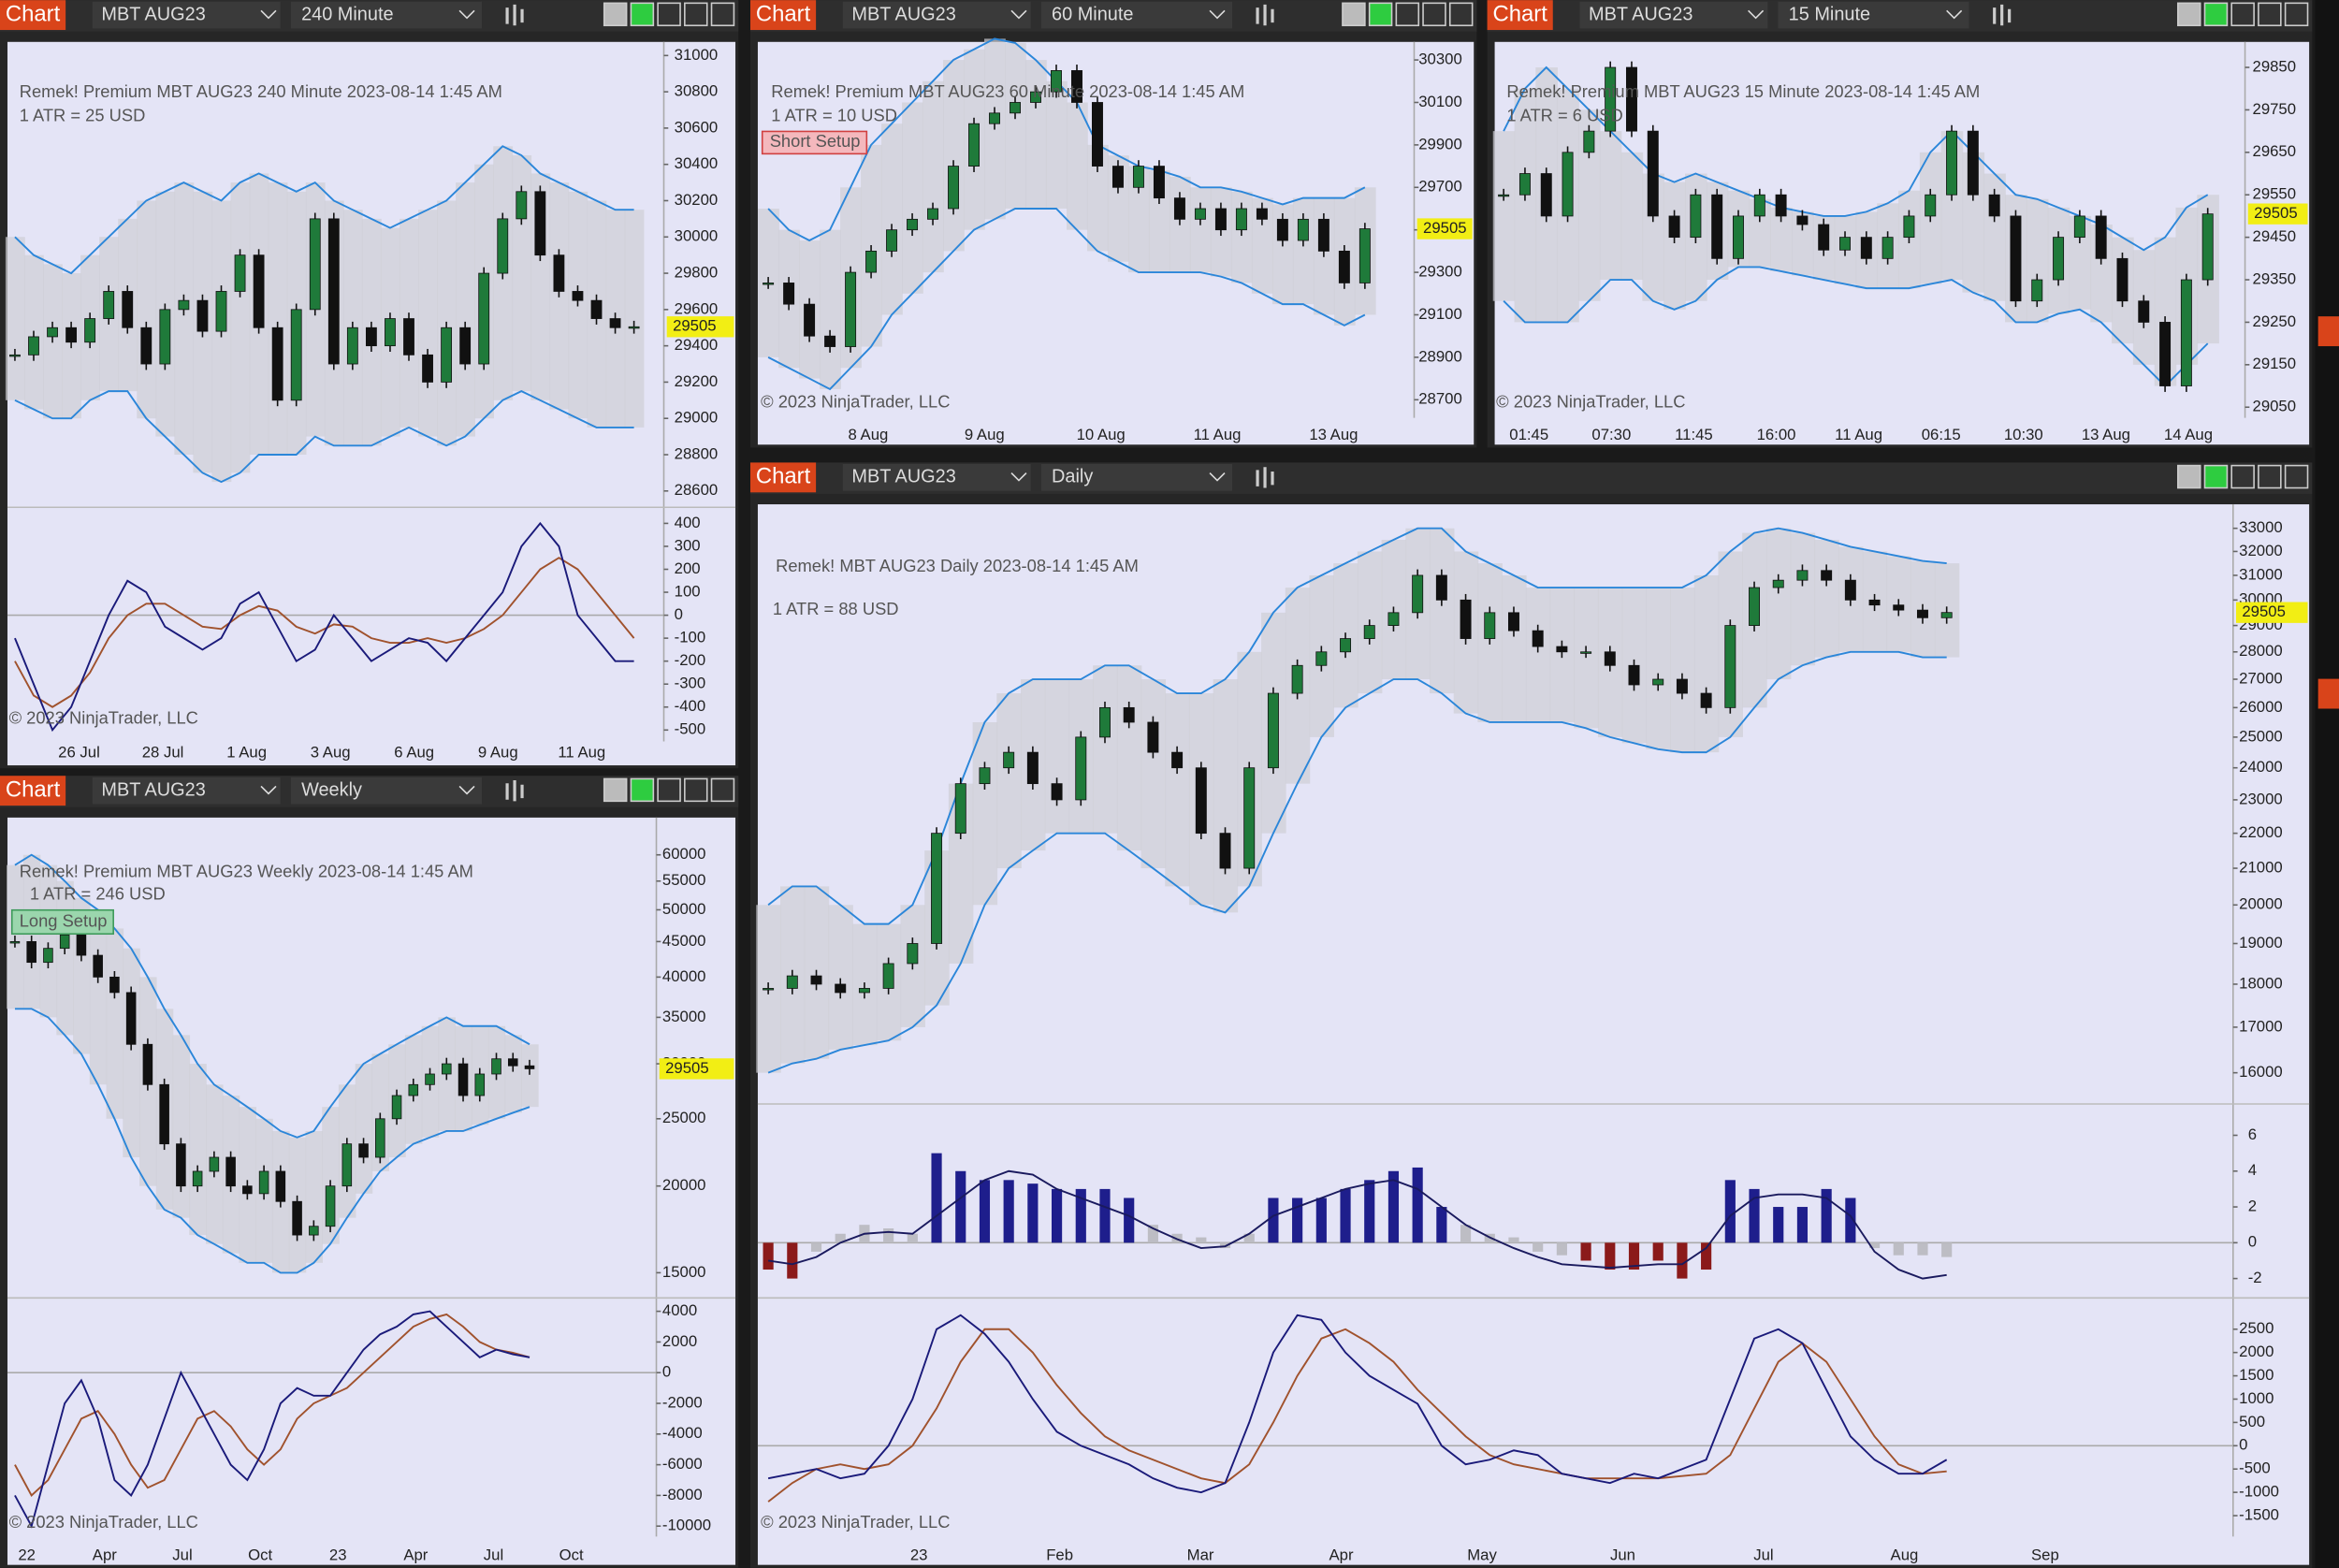  Describe the element at coordinates (1072, 477) in the screenshot. I see `interval-text: Daily` at that location.